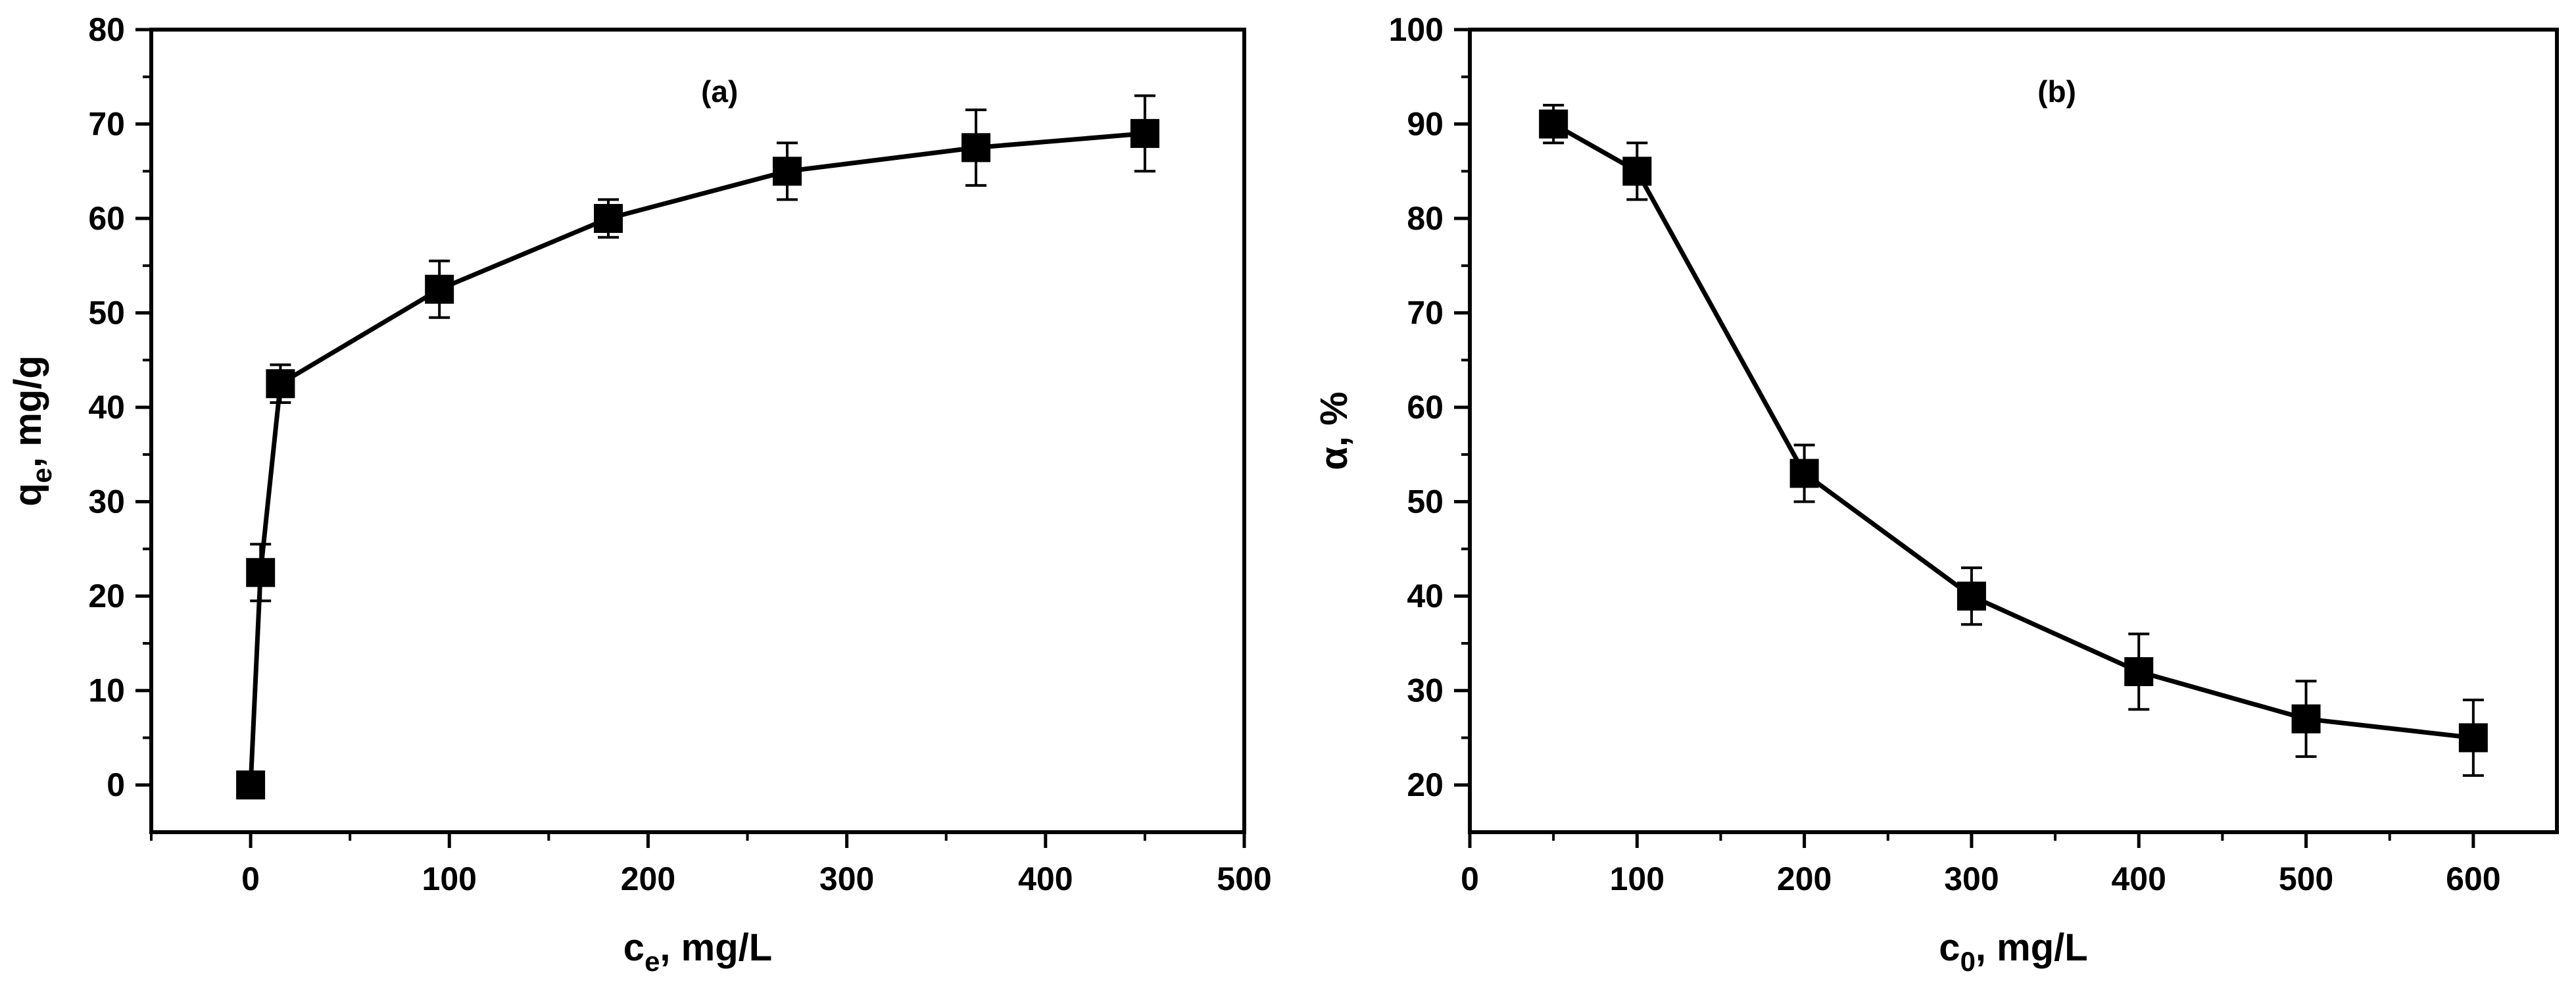  Describe the element at coordinates (250, 878) in the screenshot. I see `panel-a-x-tick-label: 0` at that location.